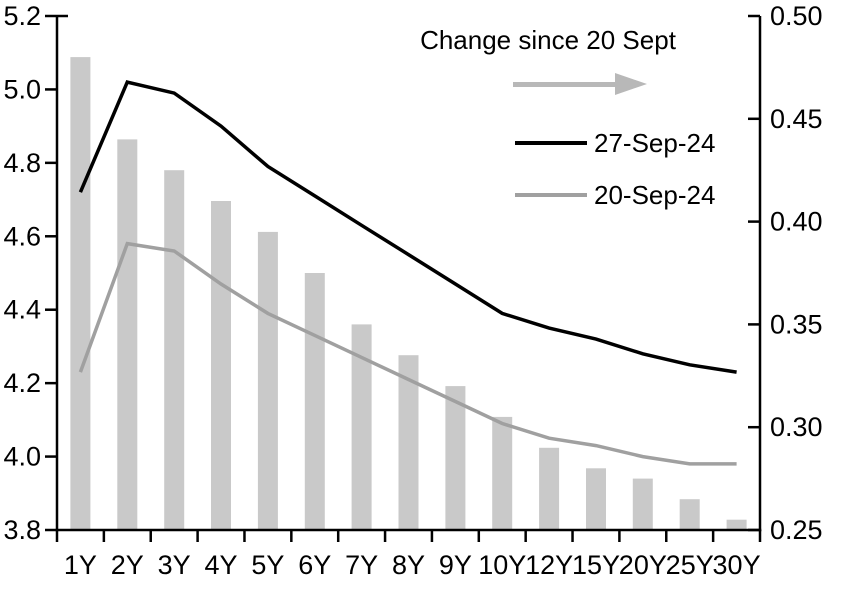 The width and height of the screenshot is (852, 589). What do you see at coordinates (736, 524) in the screenshot?
I see `bar-30Y` at bounding box center [736, 524].